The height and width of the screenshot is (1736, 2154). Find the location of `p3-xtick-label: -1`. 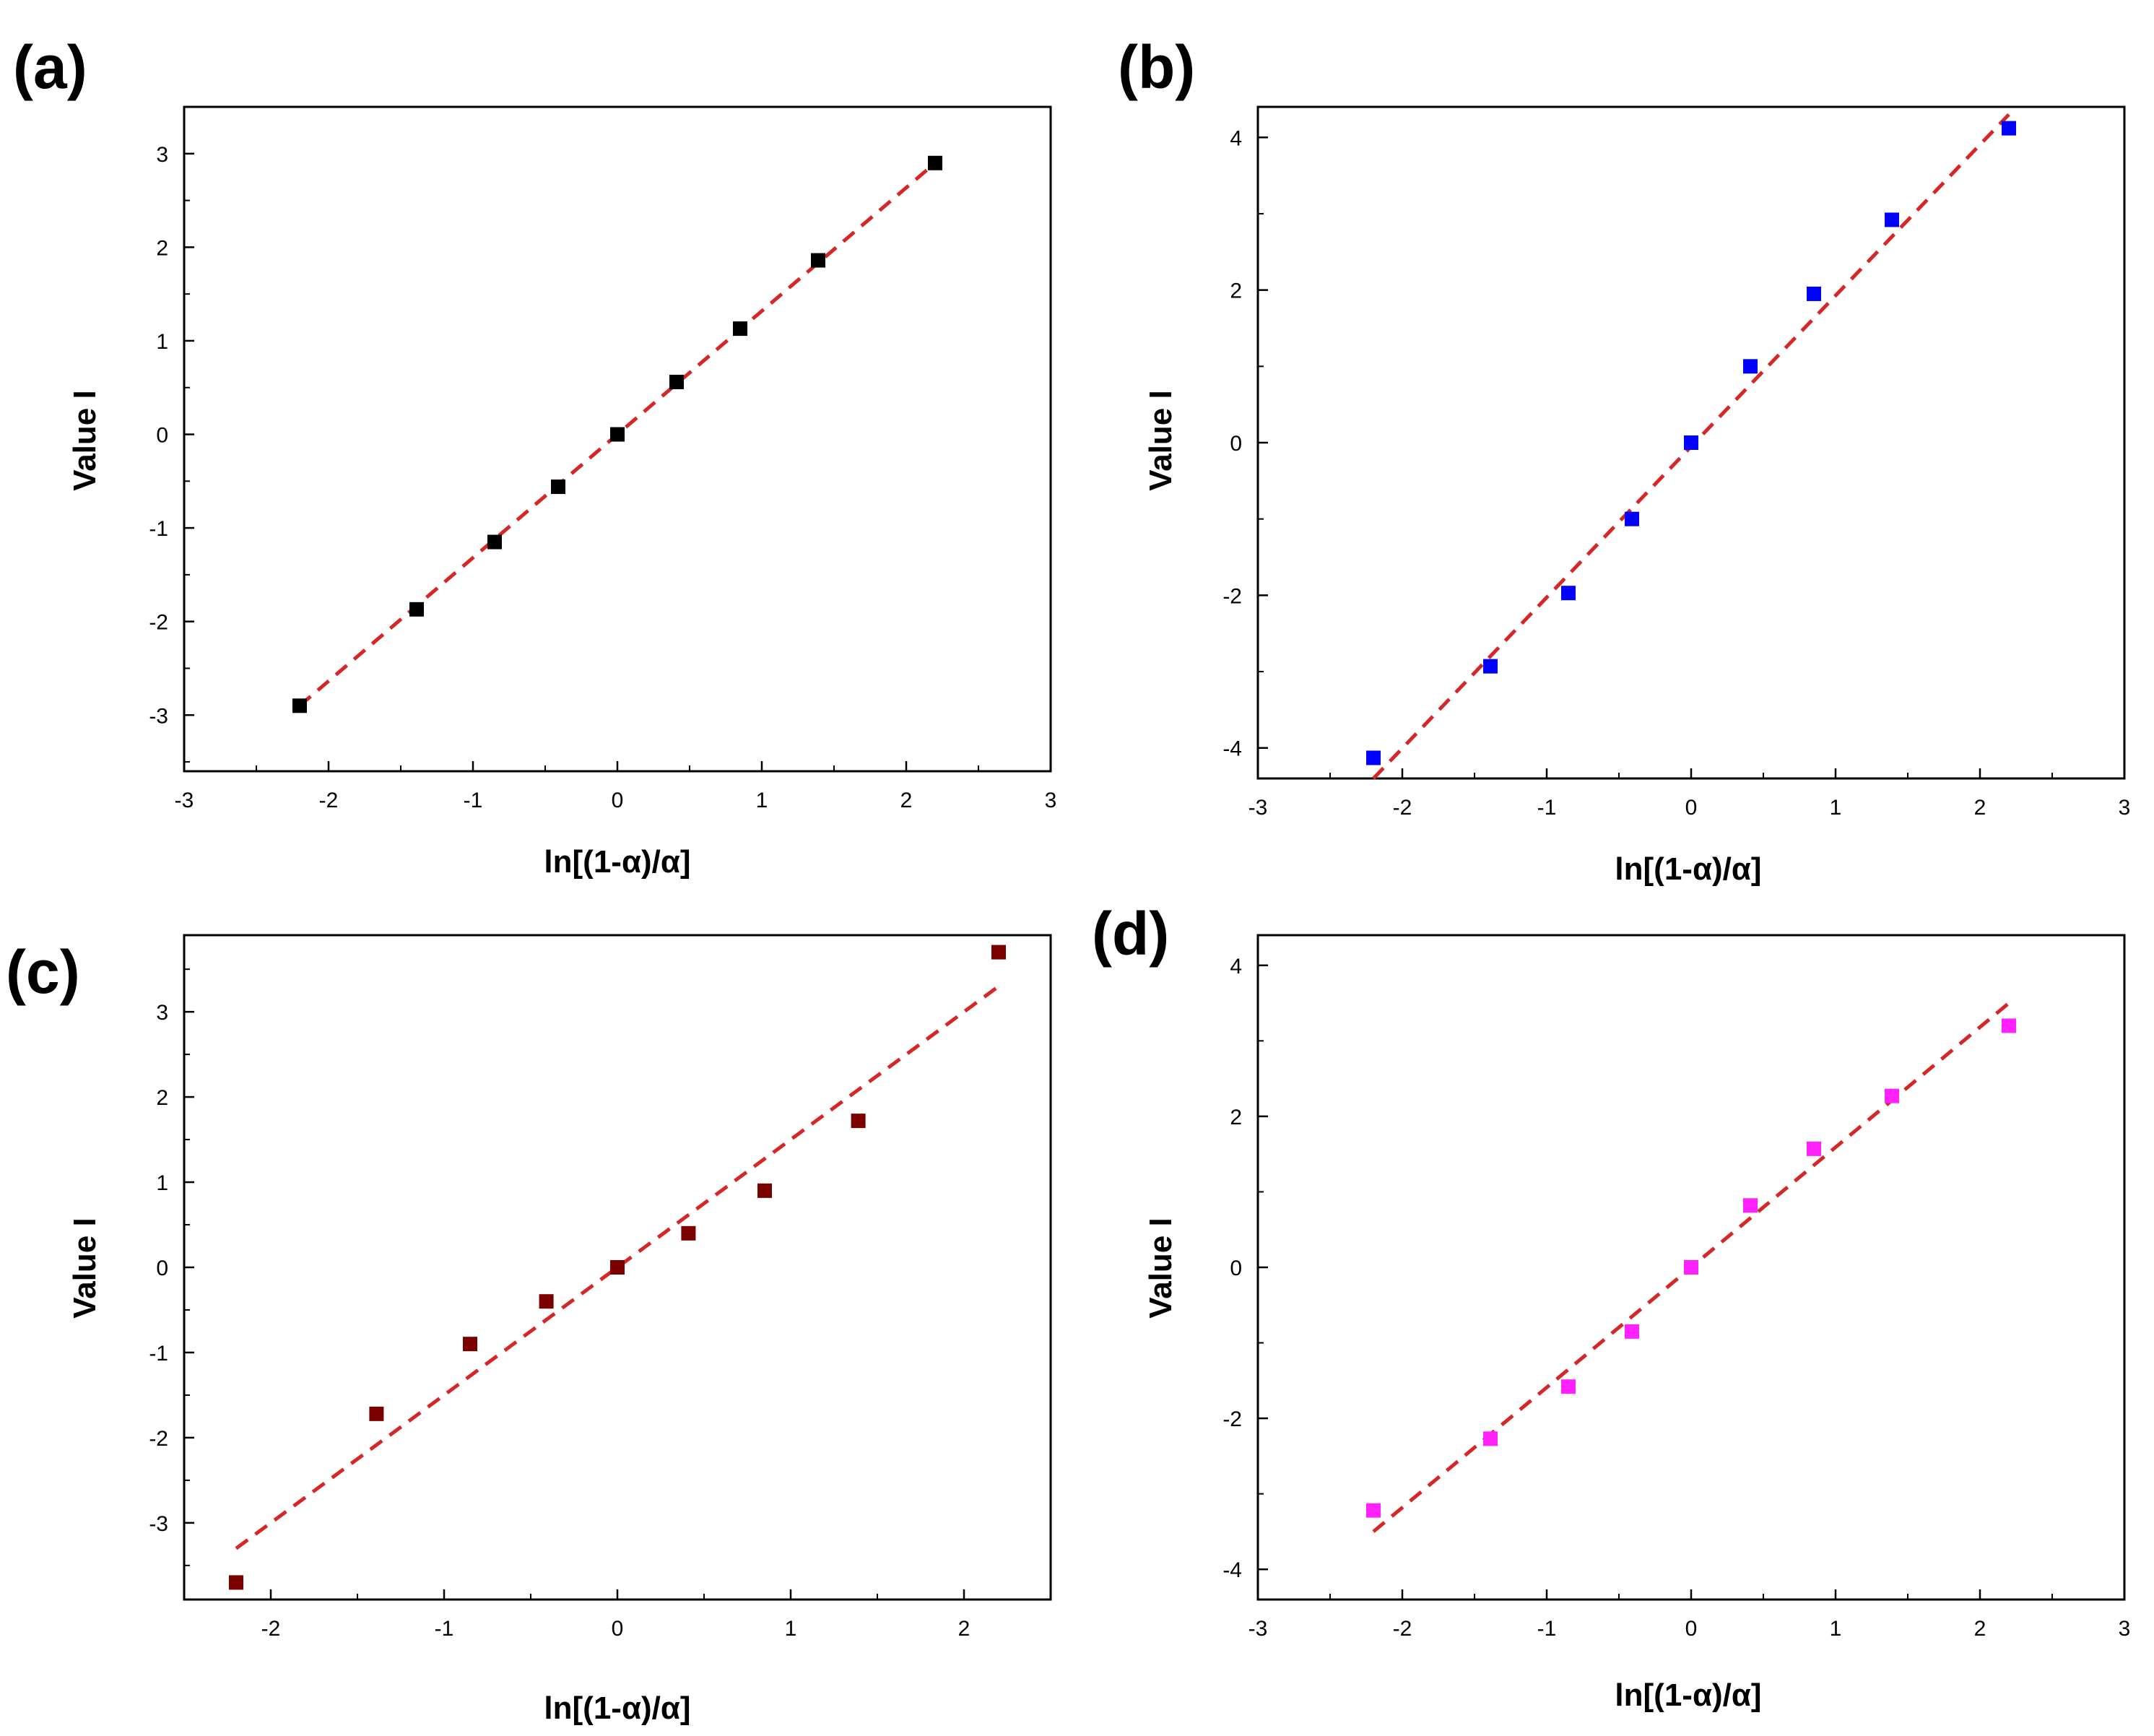

p3-xtick-label: -1 is located at coordinates (1547, 1629).